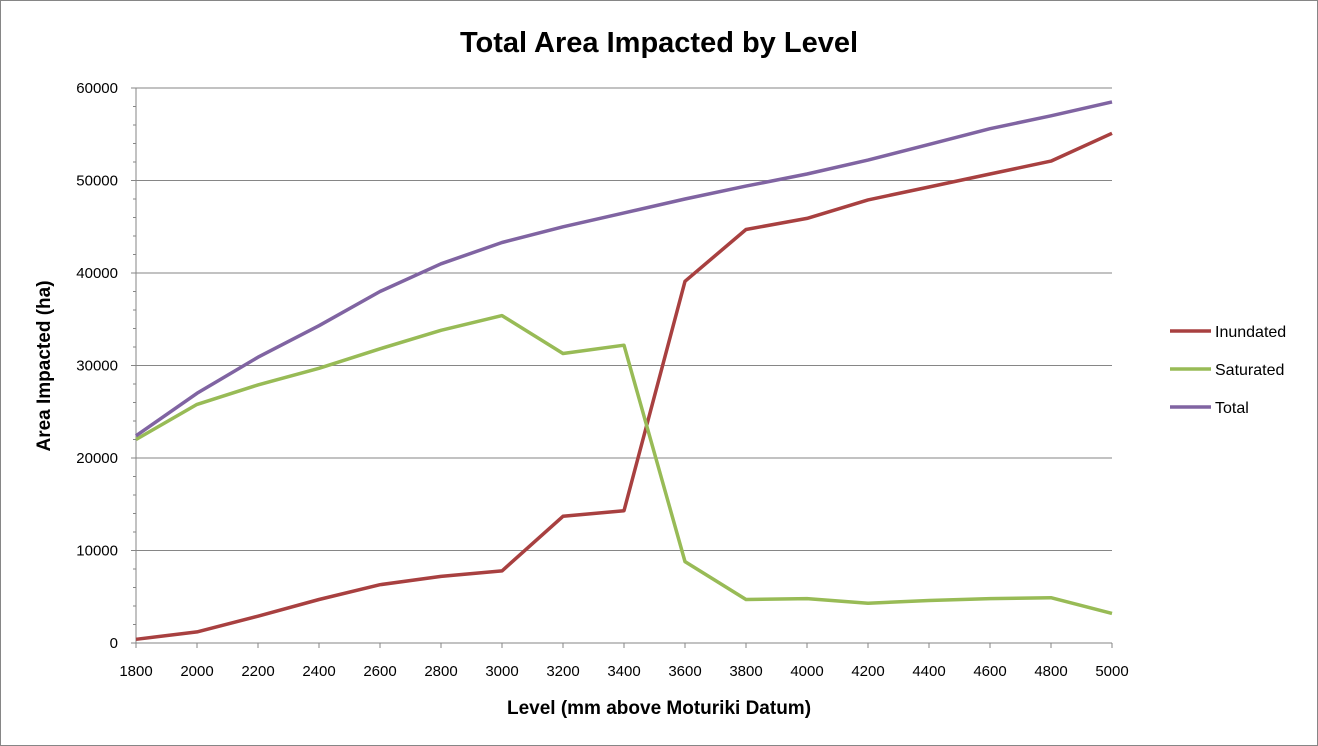 The image size is (1318, 746). I want to click on y-tick-label: 60000, so click(97, 88).